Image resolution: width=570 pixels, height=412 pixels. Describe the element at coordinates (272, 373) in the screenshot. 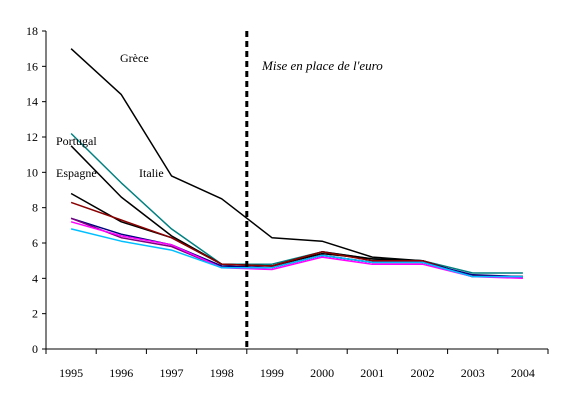

I see `x-tick-label: 1999` at that location.